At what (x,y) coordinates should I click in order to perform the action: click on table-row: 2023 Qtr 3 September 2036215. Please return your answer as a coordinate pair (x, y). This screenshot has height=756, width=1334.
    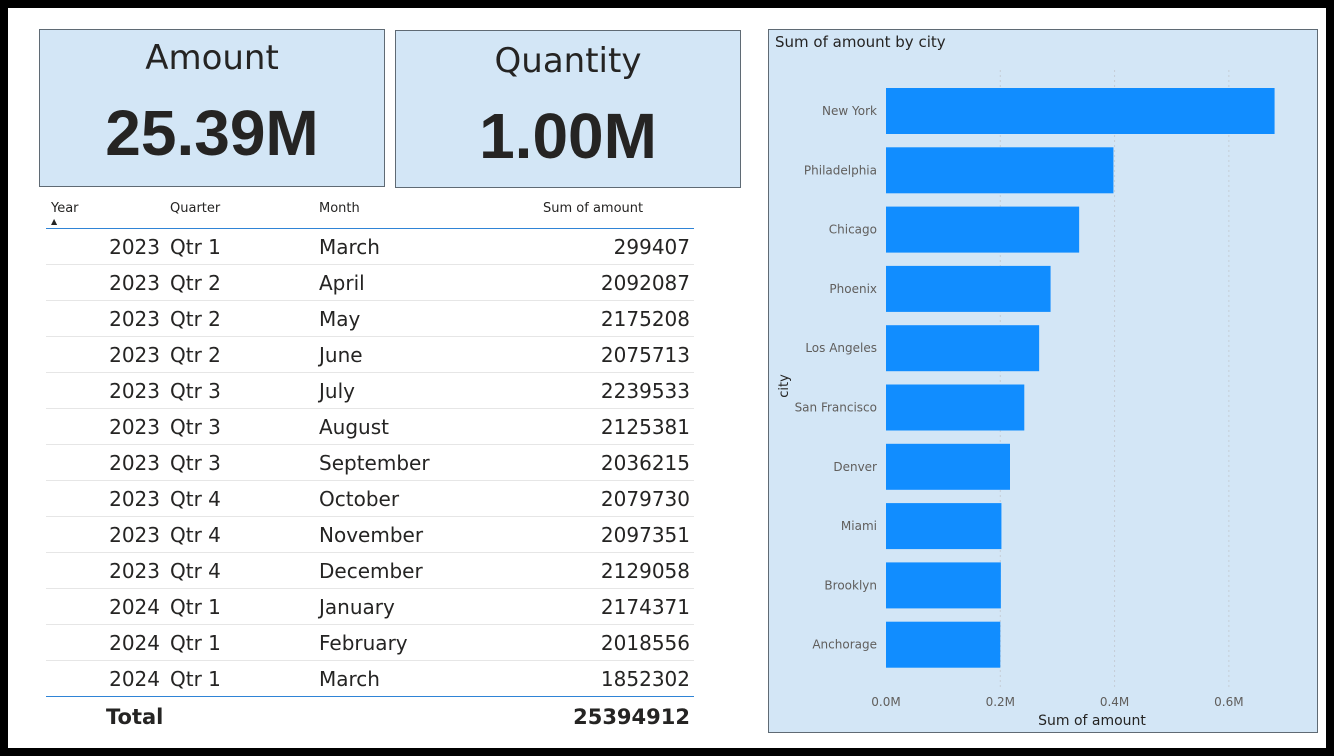
    Looking at the image, I should click on (370, 463).